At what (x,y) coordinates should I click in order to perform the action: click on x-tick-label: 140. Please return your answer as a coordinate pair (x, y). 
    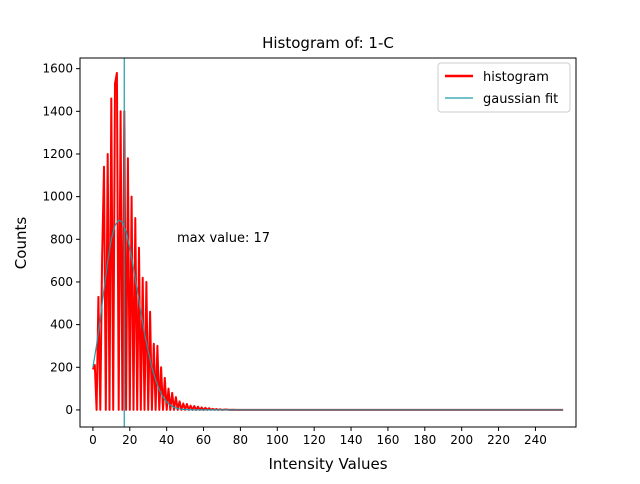
    Looking at the image, I should click on (351, 440).